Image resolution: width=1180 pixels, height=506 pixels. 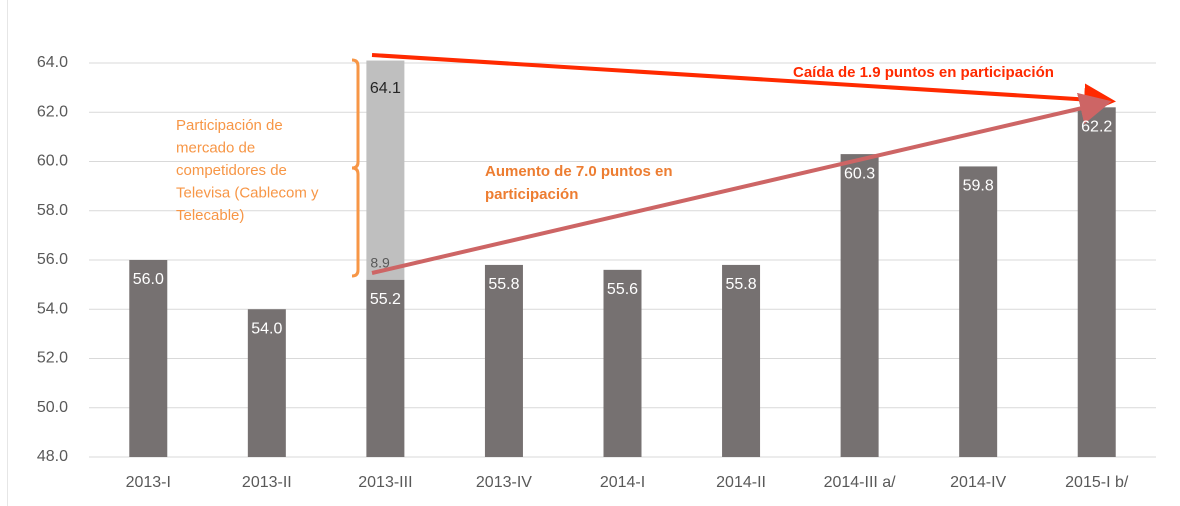 I want to click on value-label: 54.0, so click(x=266, y=328).